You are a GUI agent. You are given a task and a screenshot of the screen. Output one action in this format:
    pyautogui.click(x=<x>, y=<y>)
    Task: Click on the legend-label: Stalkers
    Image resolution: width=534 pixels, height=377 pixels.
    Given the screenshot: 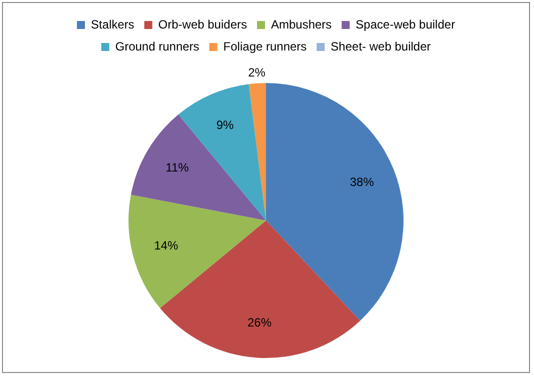 What is the action you would take?
    pyautogui.click(x=112, y=24)
    